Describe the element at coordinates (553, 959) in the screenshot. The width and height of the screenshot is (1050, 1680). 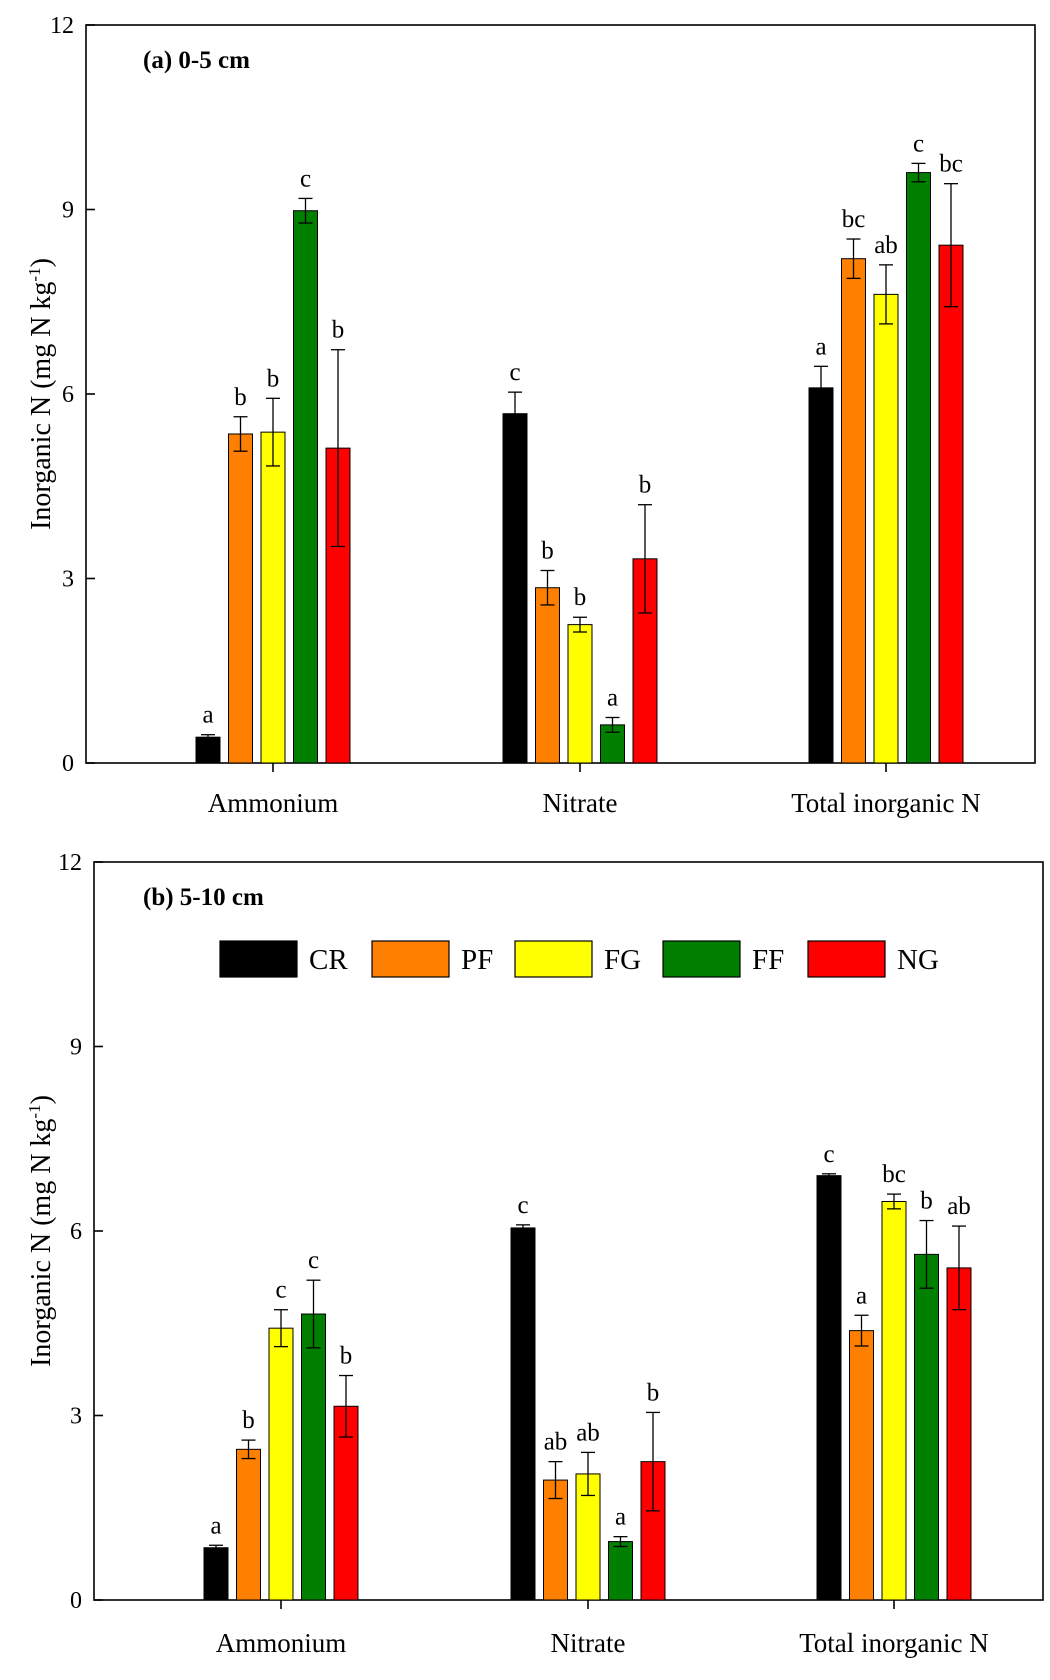
I see `legend-swatch-fg` at that location.